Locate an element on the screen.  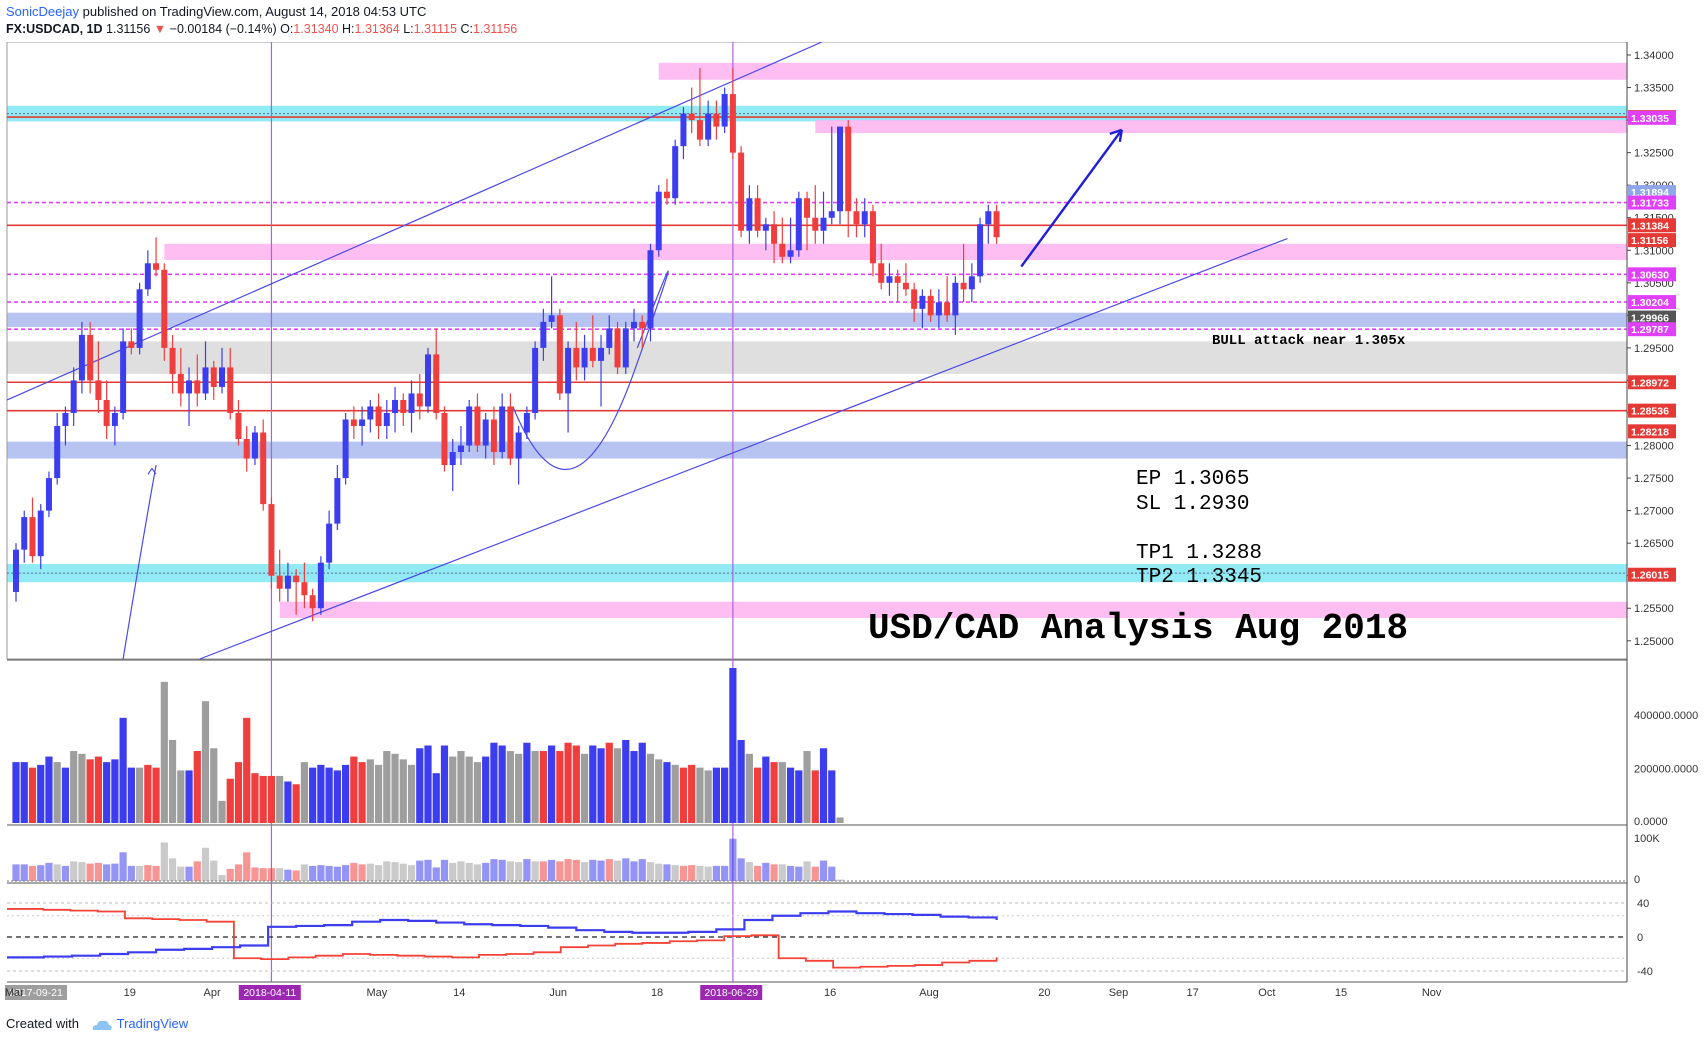
tradingview-link: TradingView is located at coordinates (152, 1023).